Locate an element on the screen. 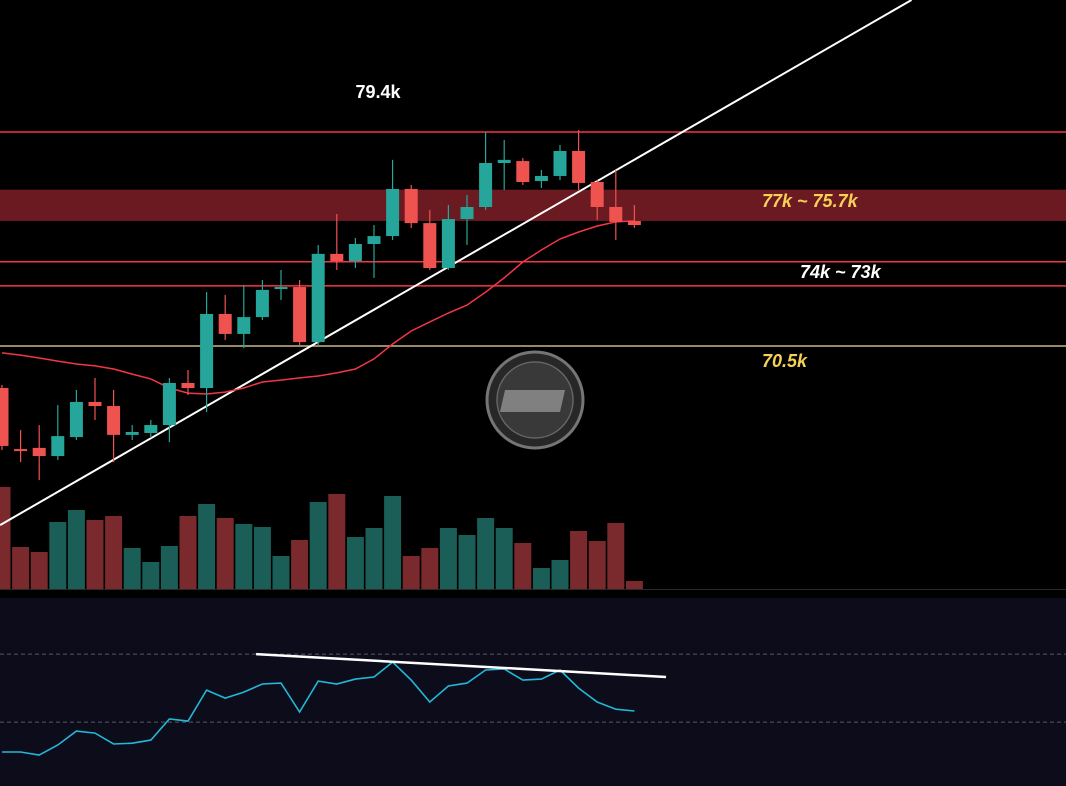 The image size is (1066, 786). level-label: 74k ~ 73k is located at coordinates (841, 272).